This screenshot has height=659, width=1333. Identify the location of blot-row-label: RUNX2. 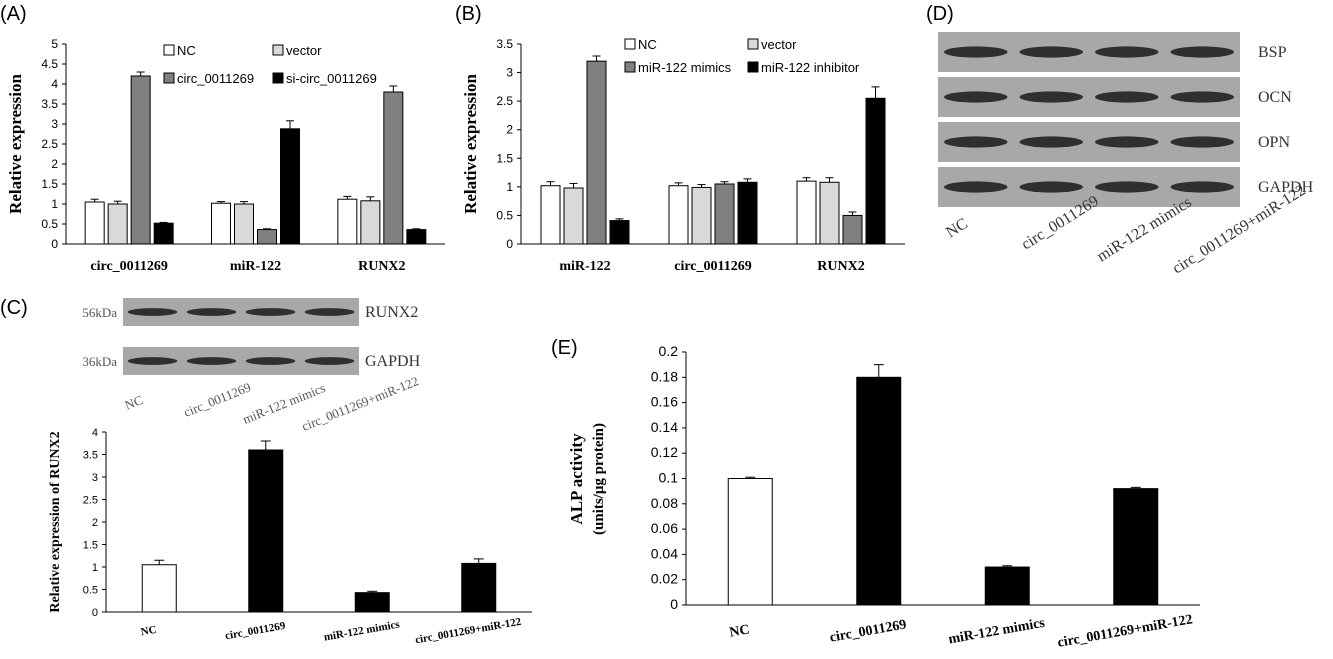
(391, 312).